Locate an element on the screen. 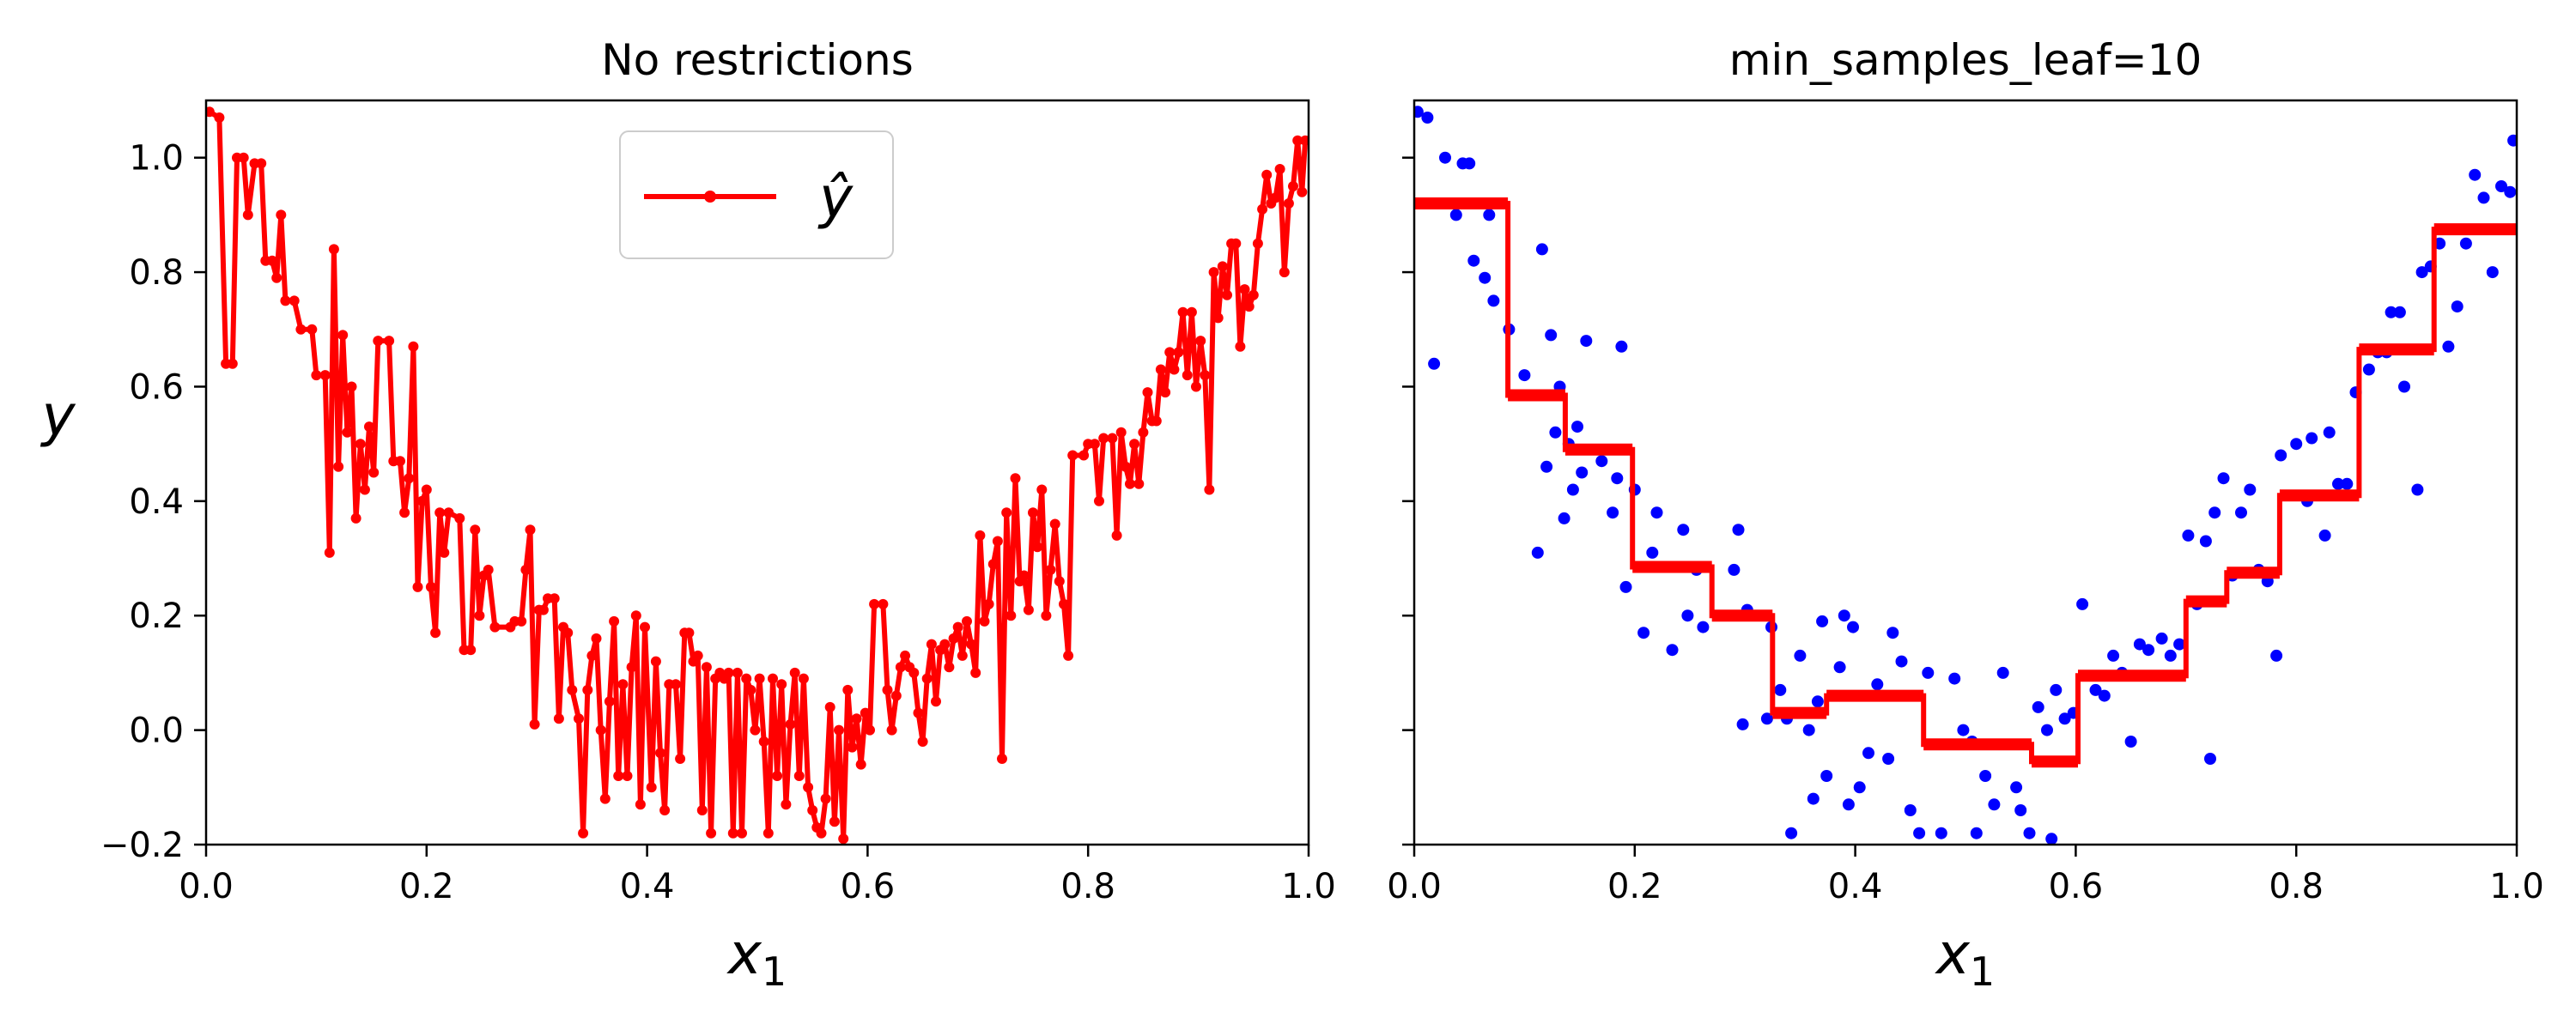 Image resolution: width=2576 pixels, height=1030 pixels. x-tick-label: 1.0 is located at coordinates (2516, 886).